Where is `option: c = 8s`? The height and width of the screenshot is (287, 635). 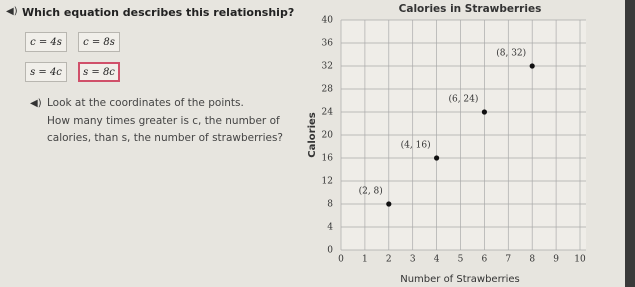
option: c = 8s is located at coordinates (99, 42).